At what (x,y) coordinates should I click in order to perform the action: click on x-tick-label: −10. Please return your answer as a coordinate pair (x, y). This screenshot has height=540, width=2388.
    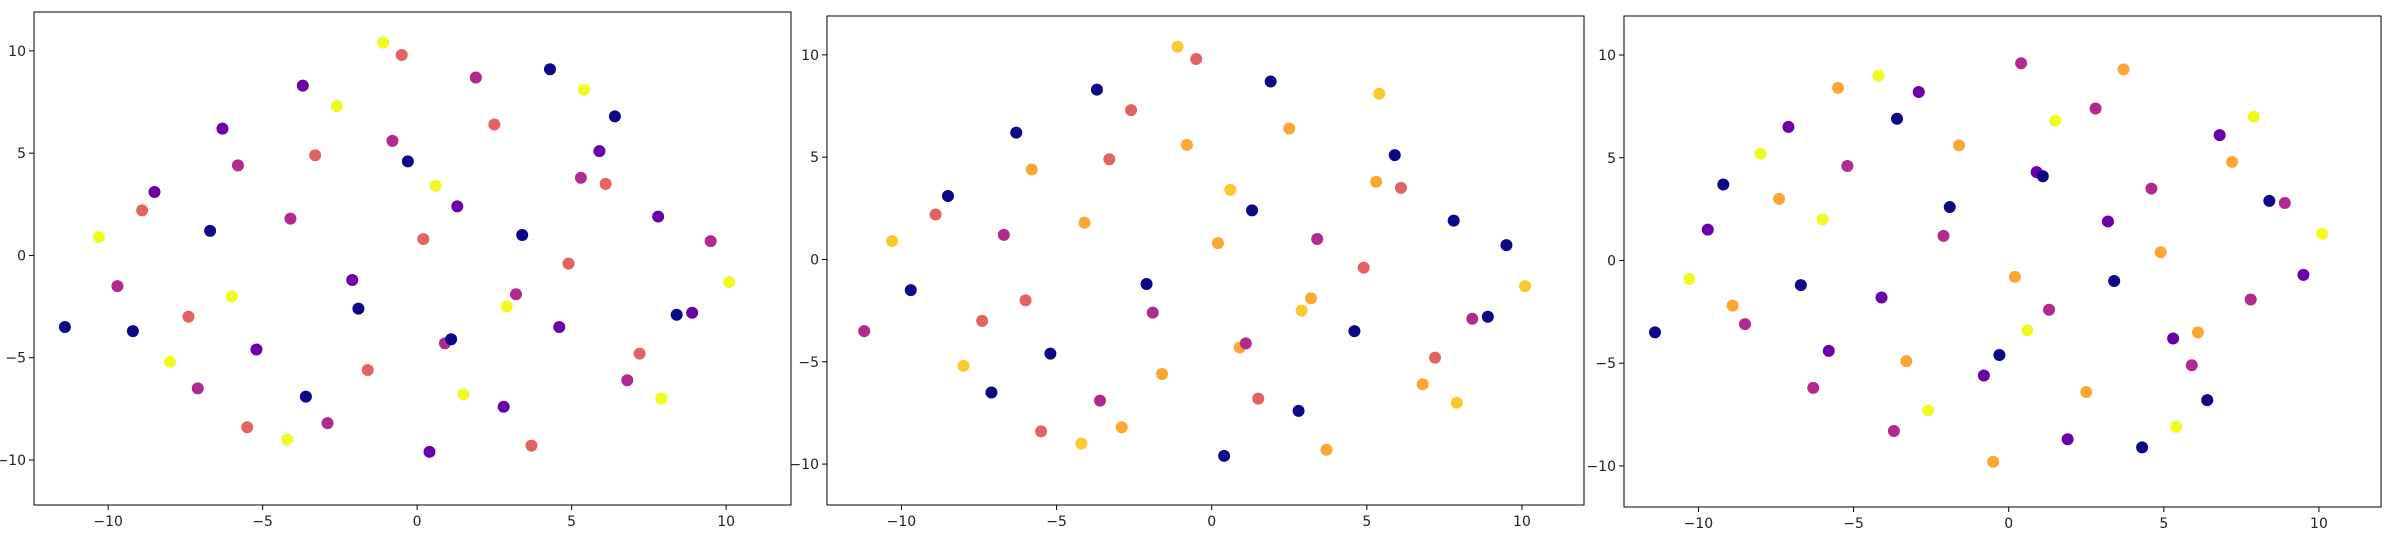
    Looking at the image, I should click on (1699, 524).